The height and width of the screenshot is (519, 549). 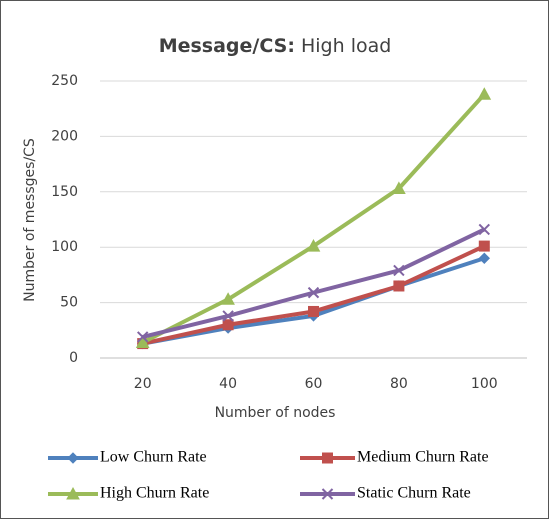 I want to click on y-tick-label: 250, so click(x=64, y=81).